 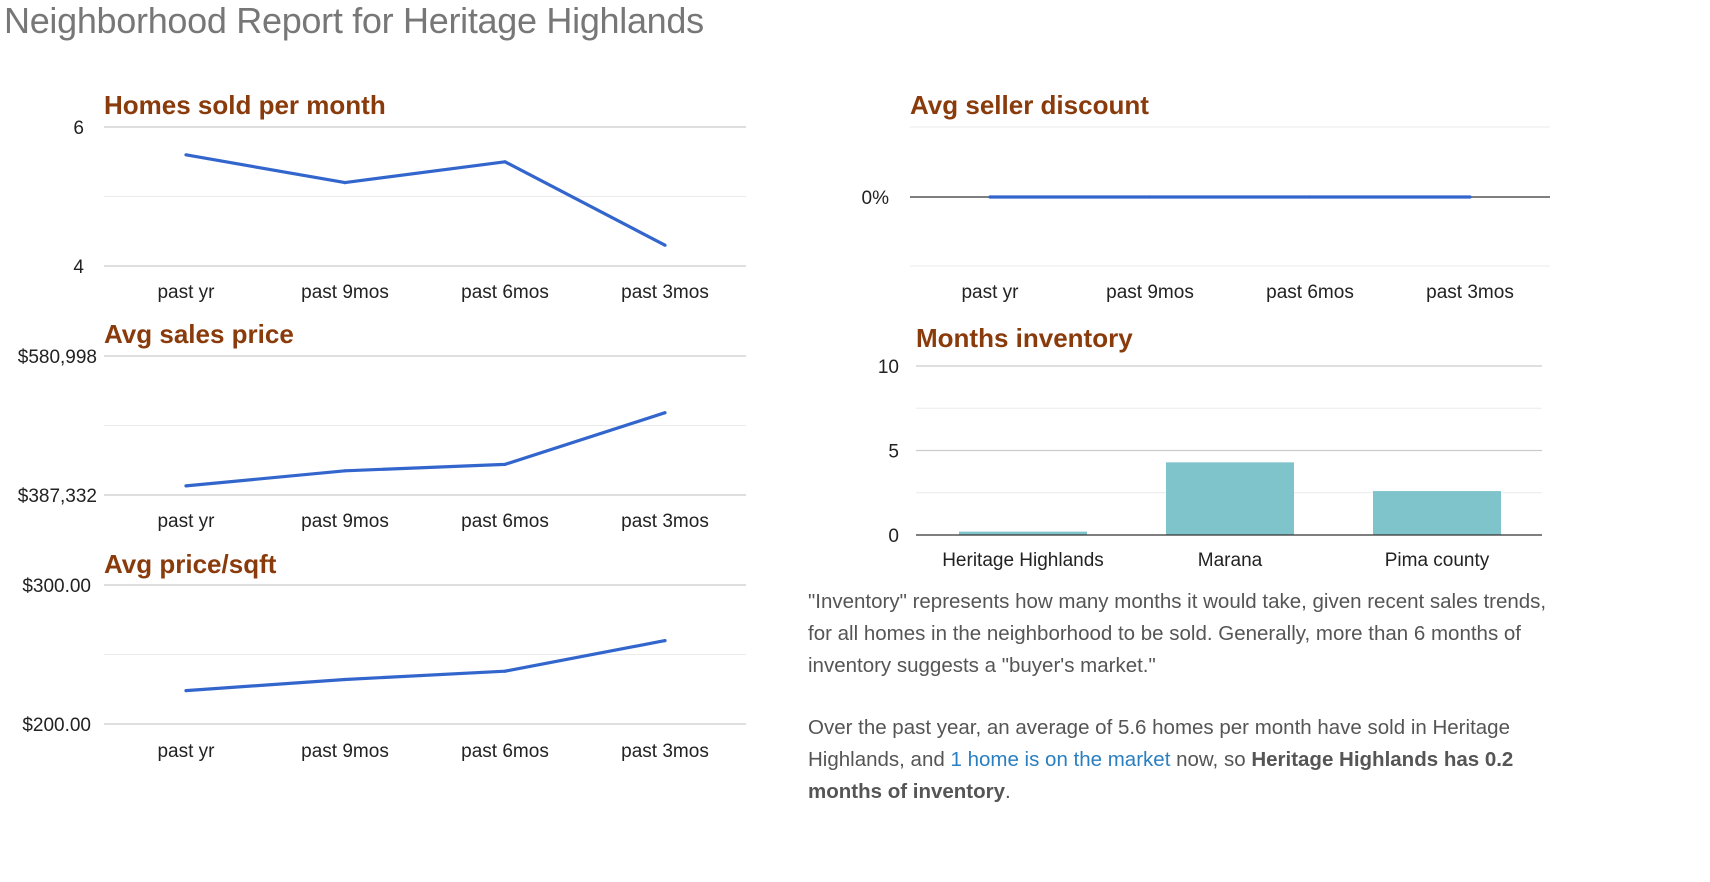 What do you see at coordinates (505, 292) in the screenshot?
I see `chart-1-xtick: past 6mos` at bounding box center [505, 292].